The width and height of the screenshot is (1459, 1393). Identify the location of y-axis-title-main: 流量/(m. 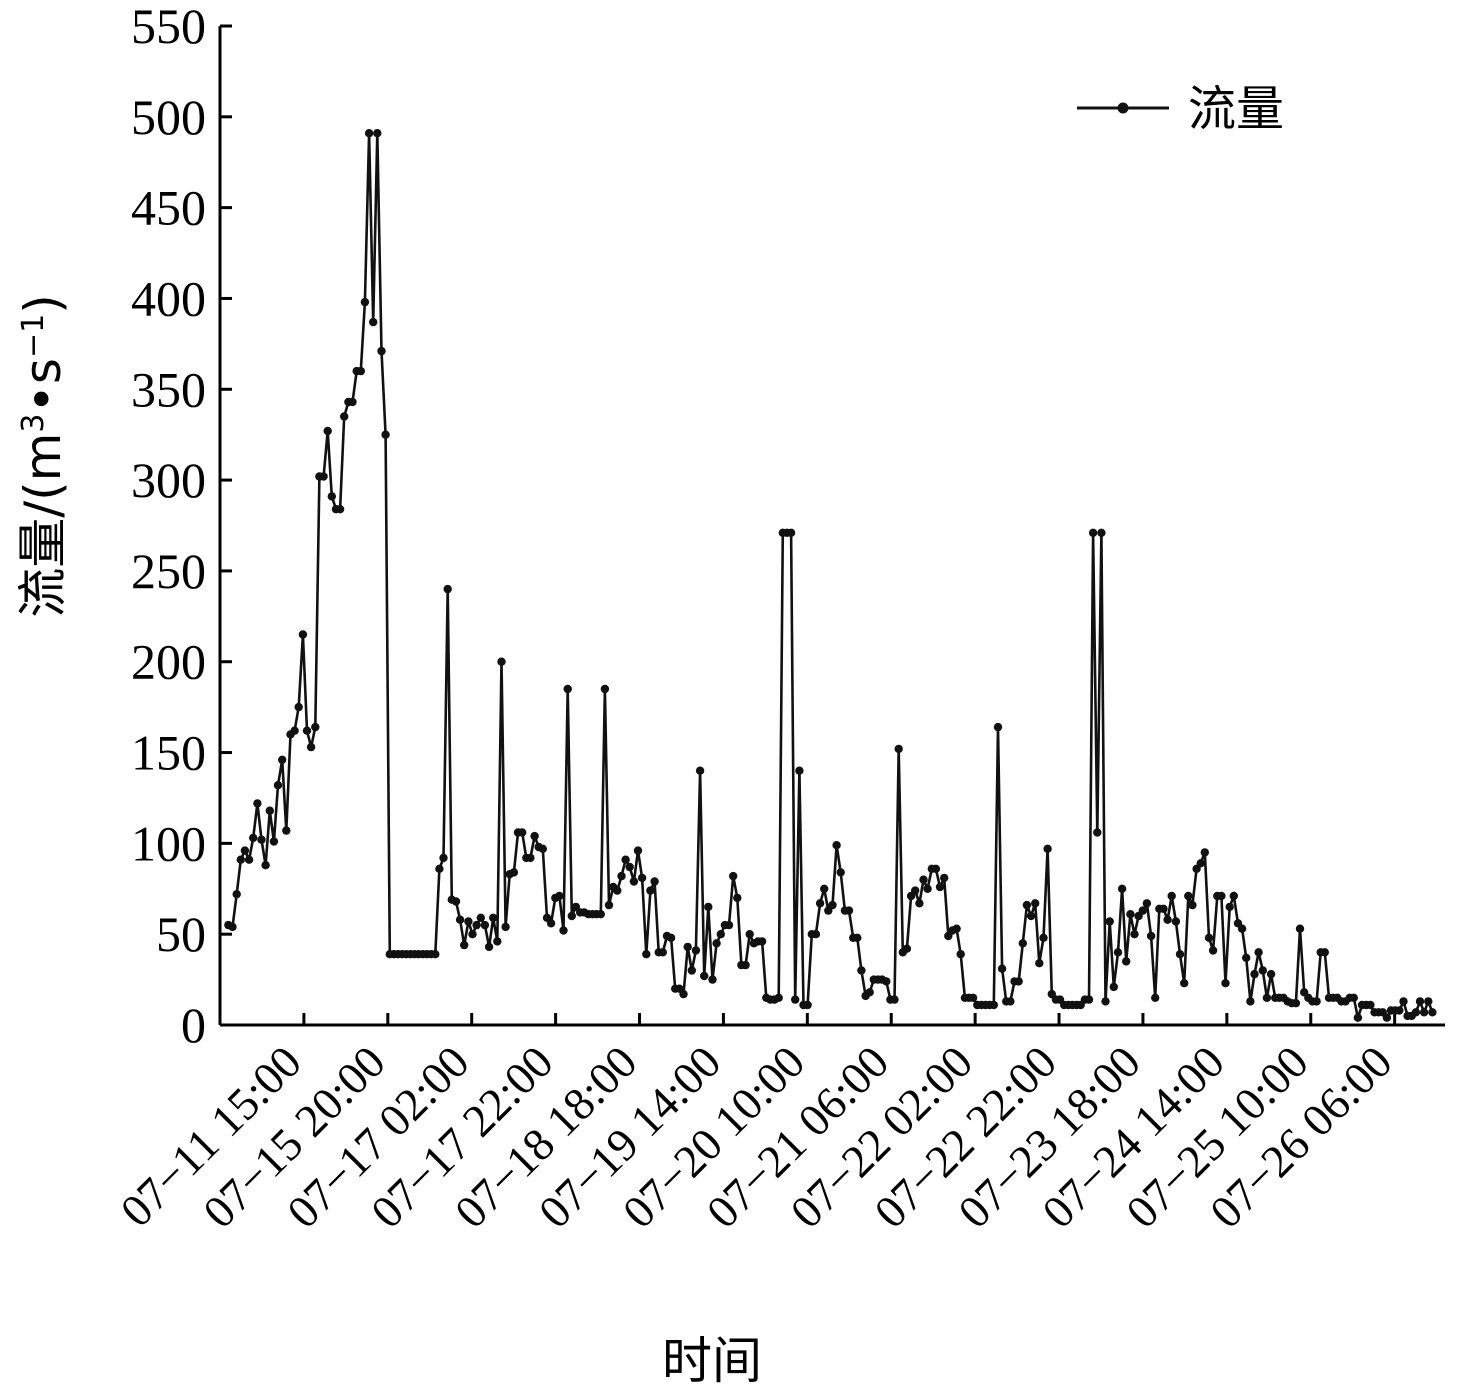
(43, 525).